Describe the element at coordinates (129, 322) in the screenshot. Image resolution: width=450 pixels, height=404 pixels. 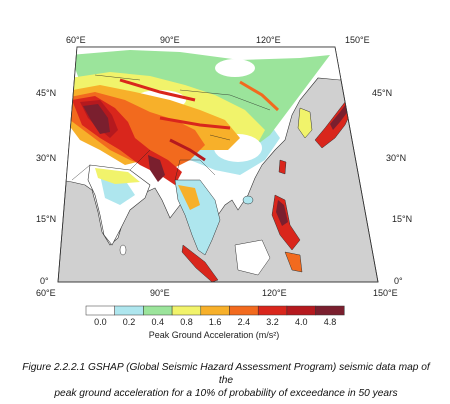
I see `legend-tick-label: 0.2` at that location.